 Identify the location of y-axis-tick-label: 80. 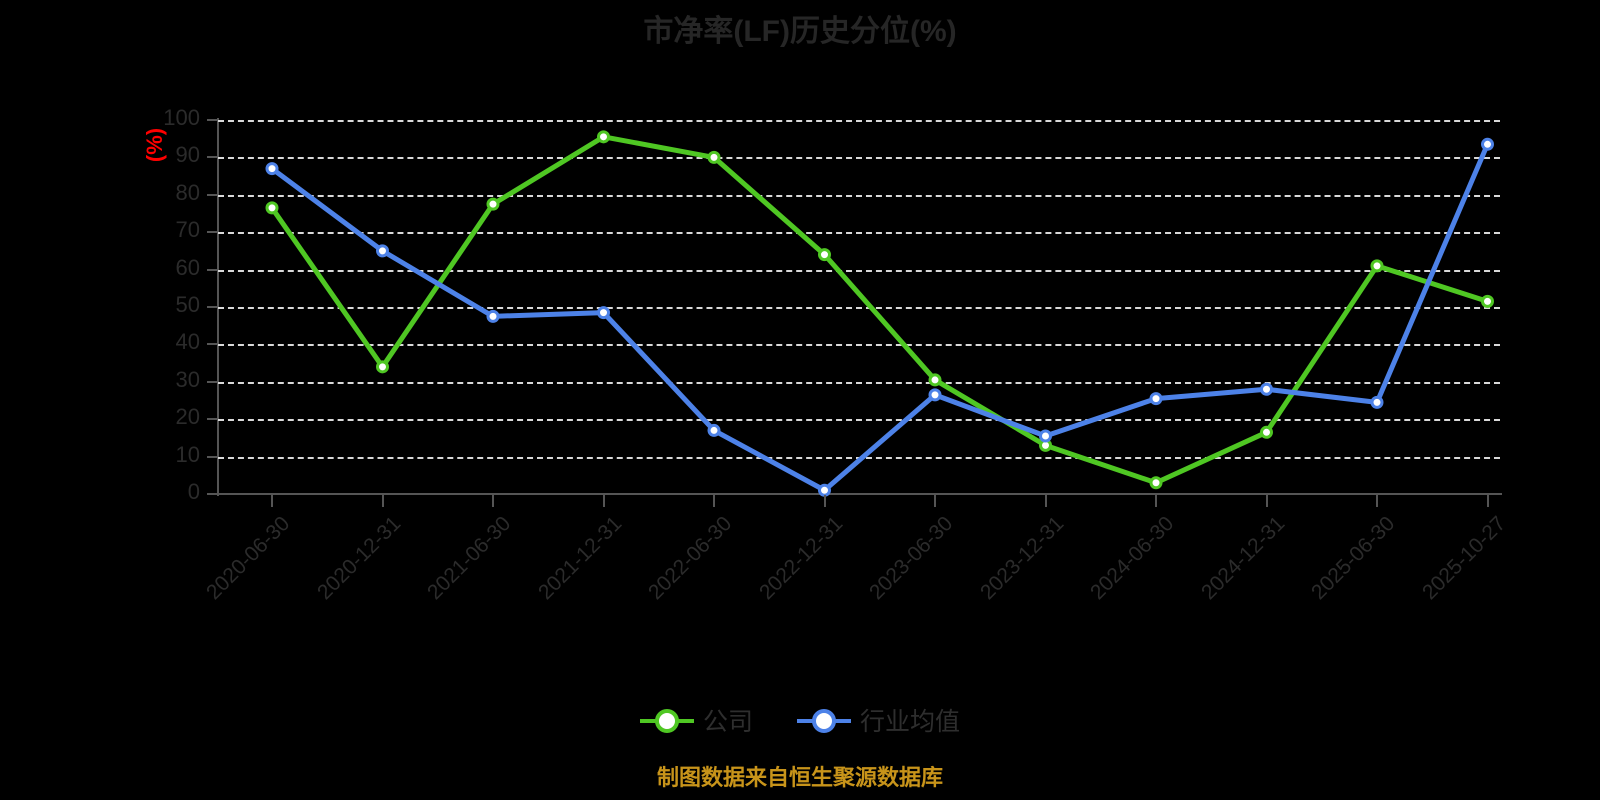
(187, 192).